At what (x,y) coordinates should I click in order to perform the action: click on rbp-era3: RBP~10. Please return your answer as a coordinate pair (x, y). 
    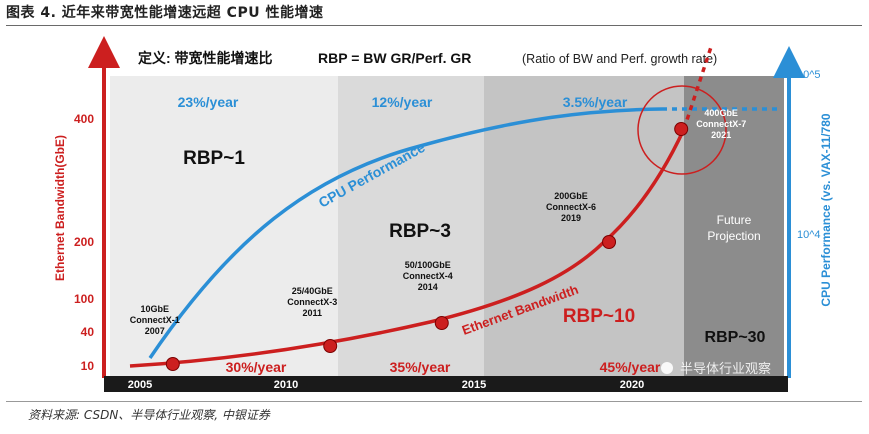
    Looking at the image, I should click on (599, 316).